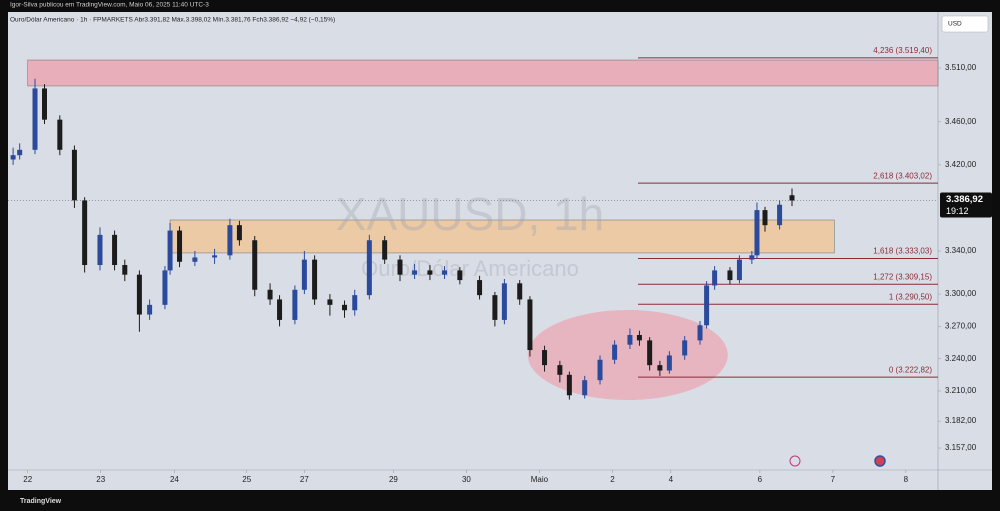  I want to click on y-tick-label: 3.182,00, so click(961, 420).